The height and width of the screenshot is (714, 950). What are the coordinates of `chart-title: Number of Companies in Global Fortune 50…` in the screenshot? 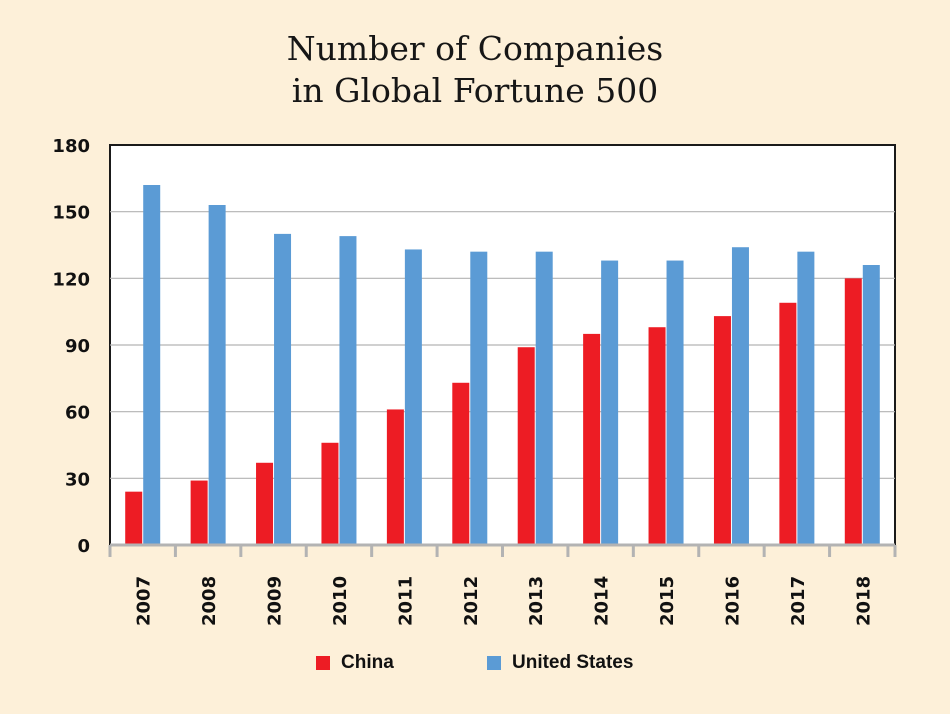 It's located at (475, 70).